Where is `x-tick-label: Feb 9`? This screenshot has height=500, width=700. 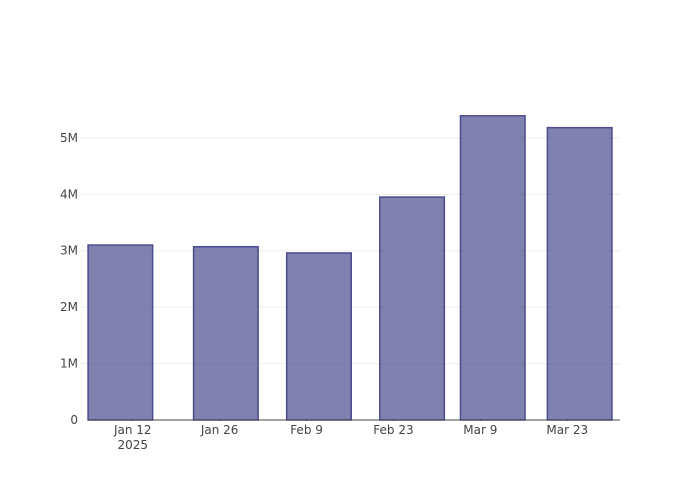
x-tick-label: Feb 9 is located at coordinates (306, 430).